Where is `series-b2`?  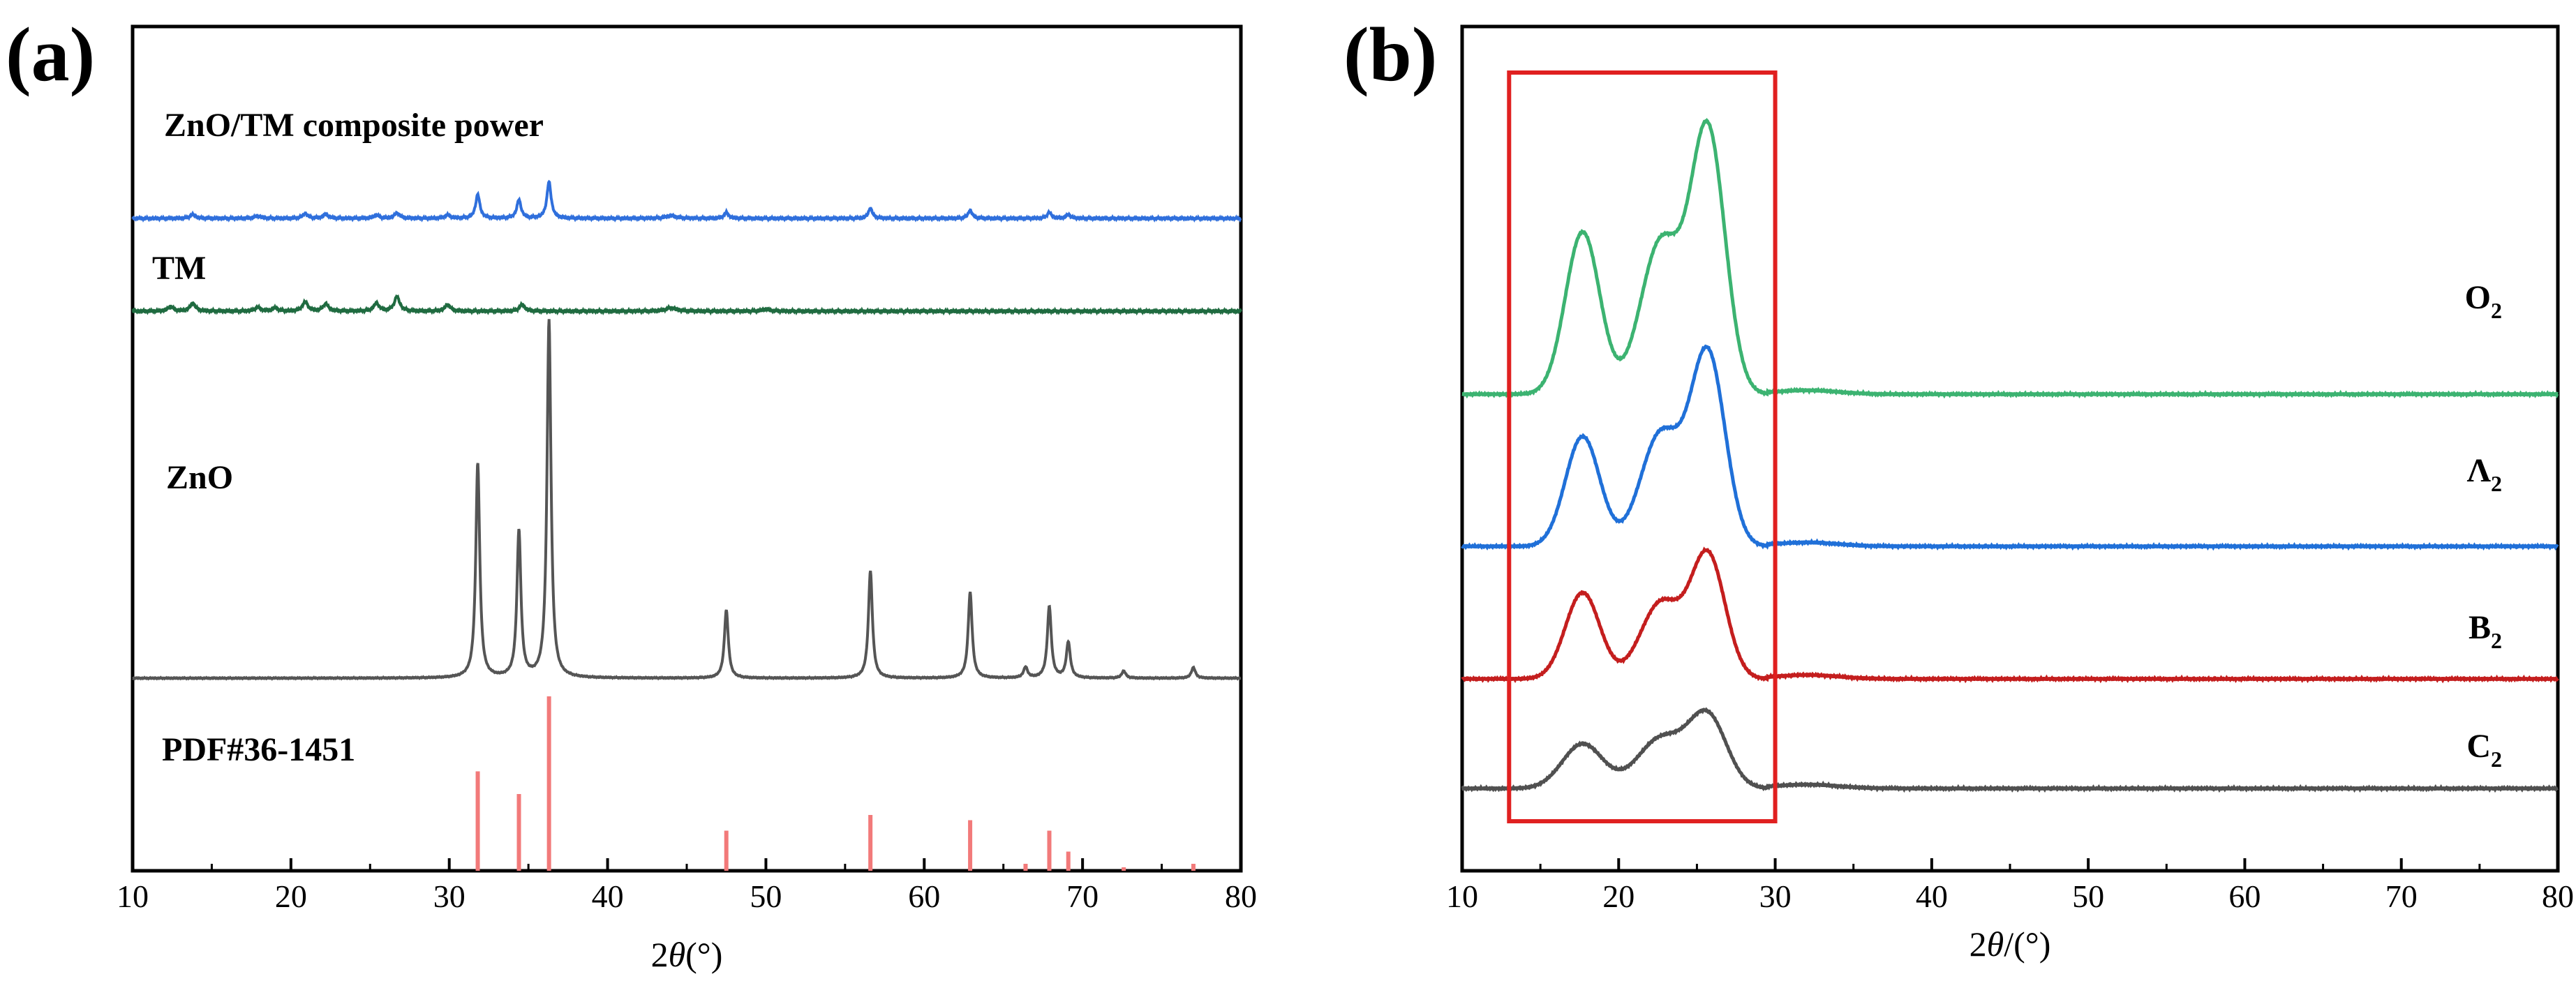
series-b2 is located at coordinates (2010, 615).